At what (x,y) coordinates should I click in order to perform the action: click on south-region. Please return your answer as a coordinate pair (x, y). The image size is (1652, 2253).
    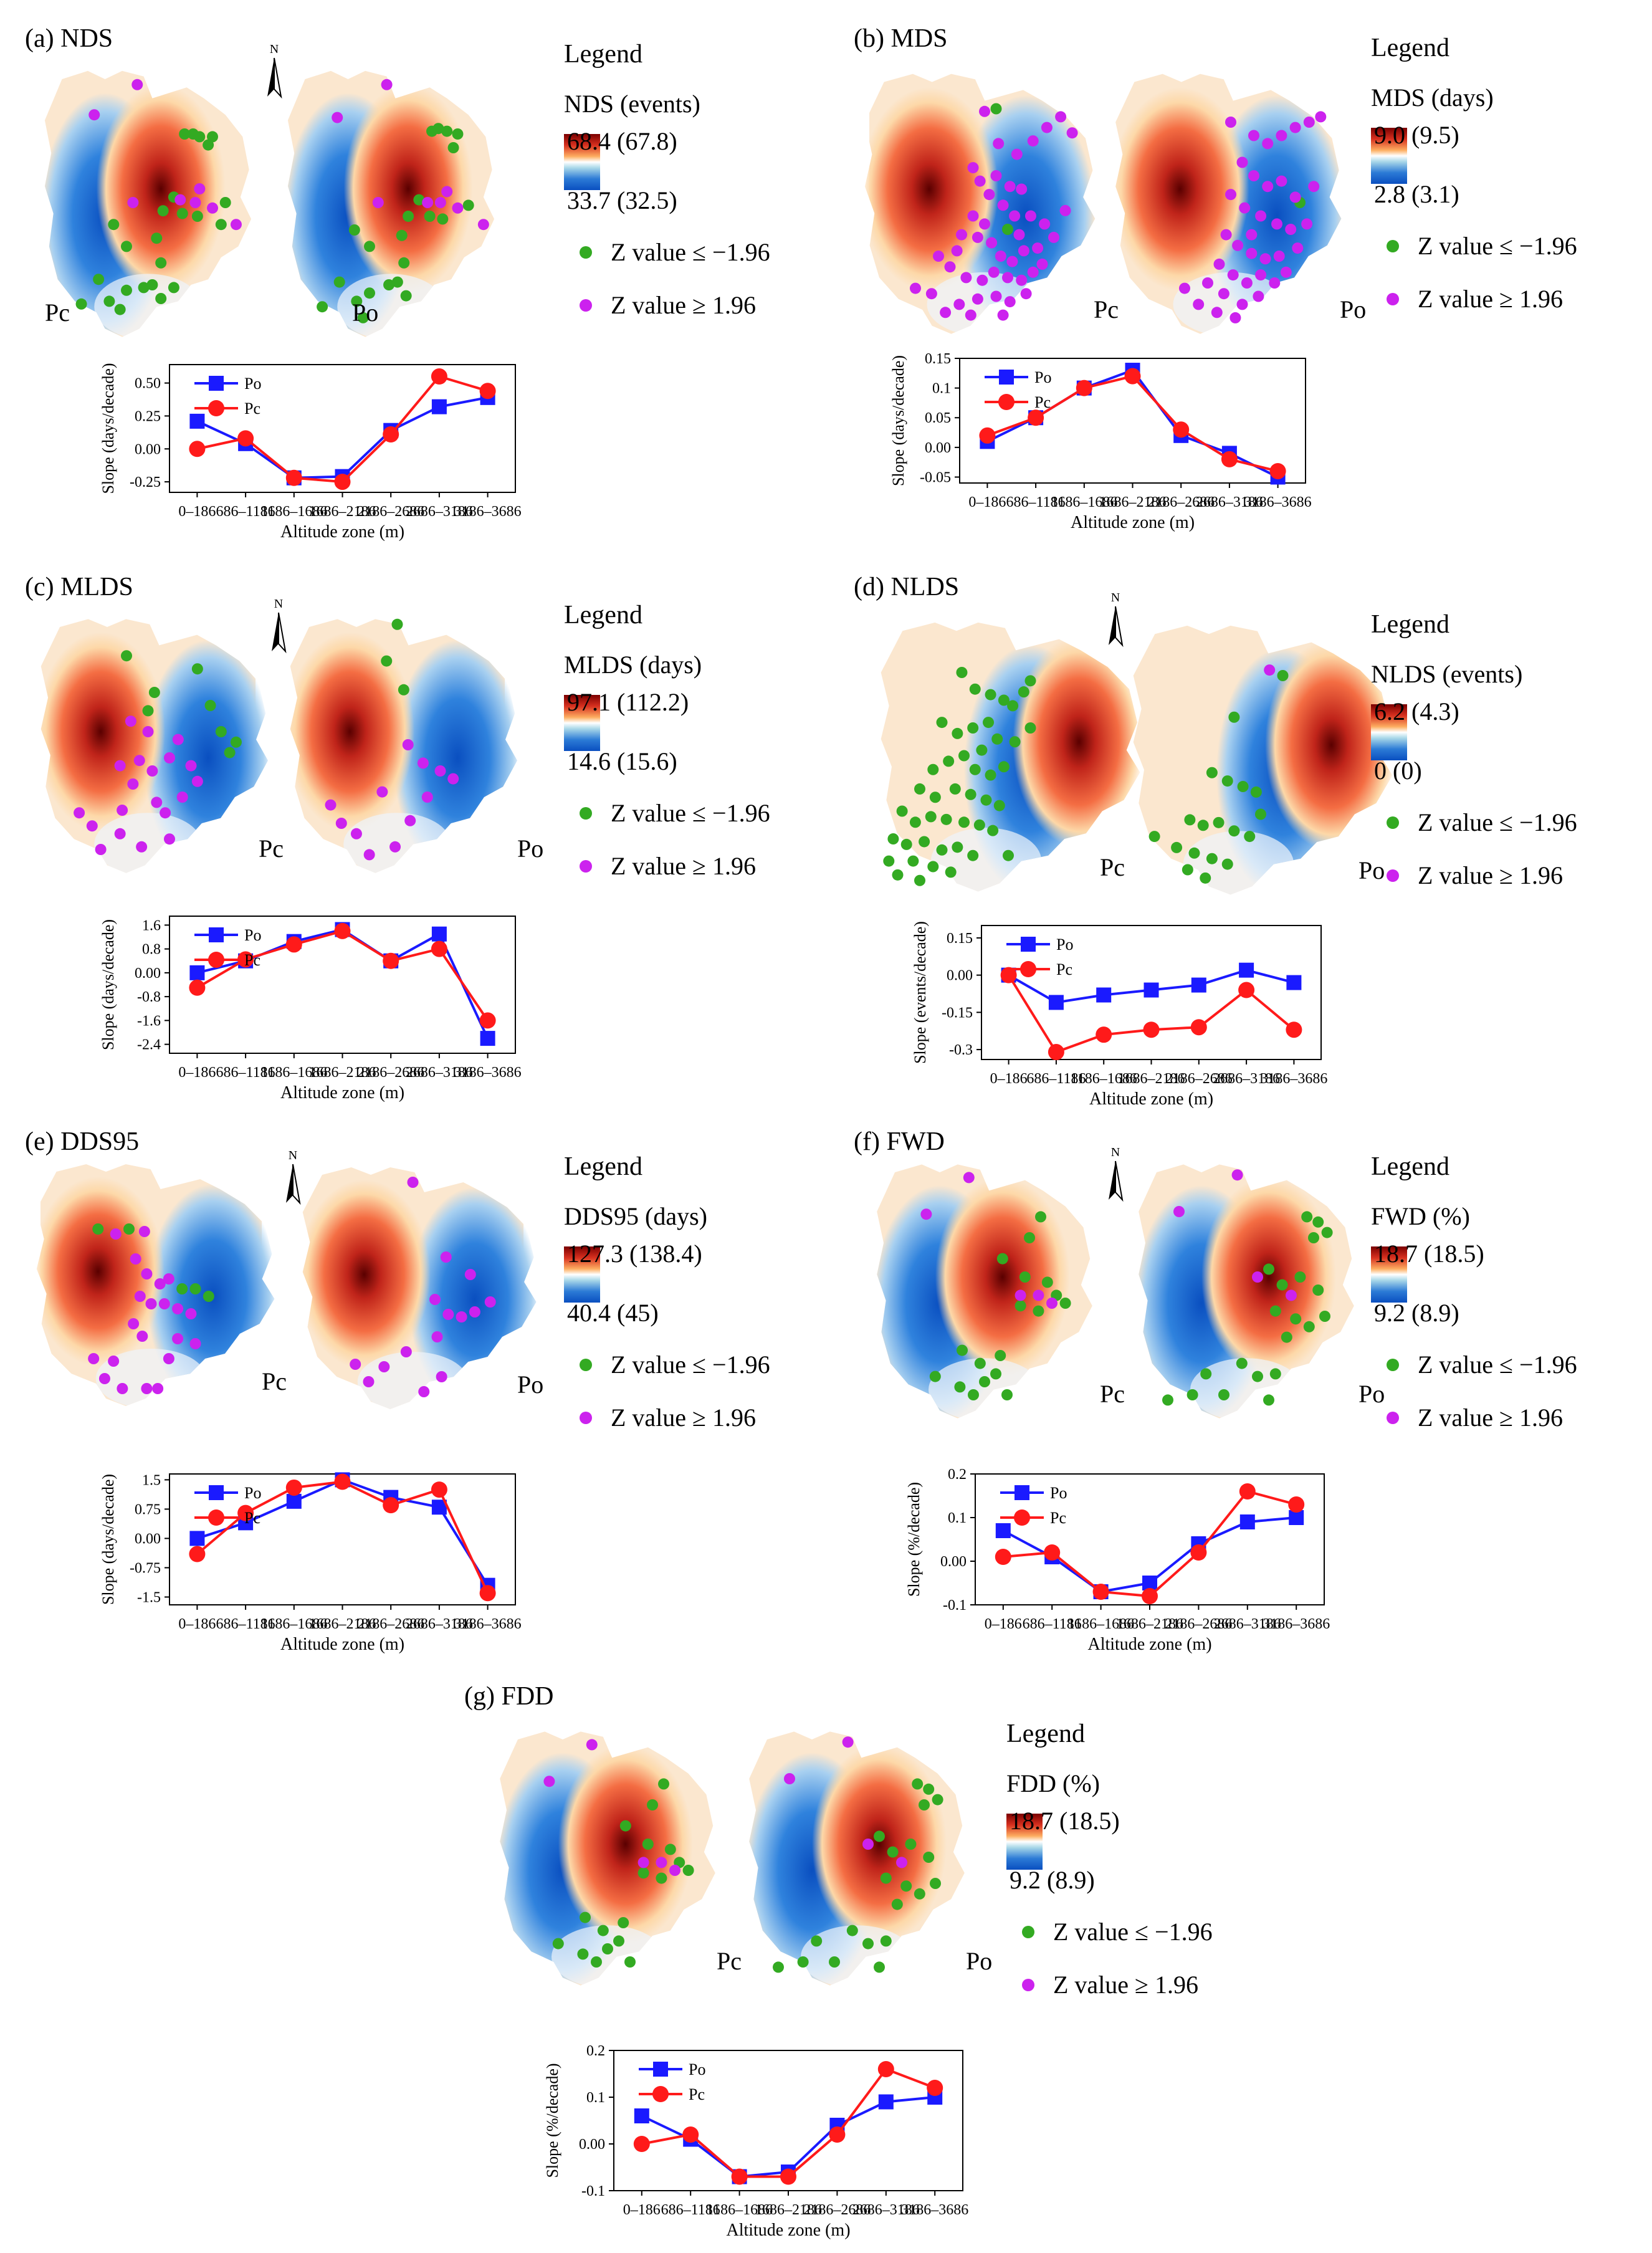
    Looking at the image, I should click on (148, 843).